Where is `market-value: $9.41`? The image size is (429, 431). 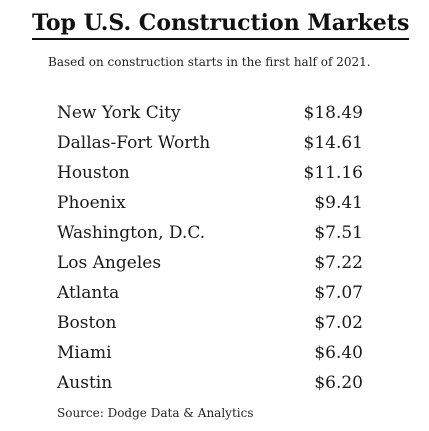
market-value: $9.41 is located at coordinates (338, 203).